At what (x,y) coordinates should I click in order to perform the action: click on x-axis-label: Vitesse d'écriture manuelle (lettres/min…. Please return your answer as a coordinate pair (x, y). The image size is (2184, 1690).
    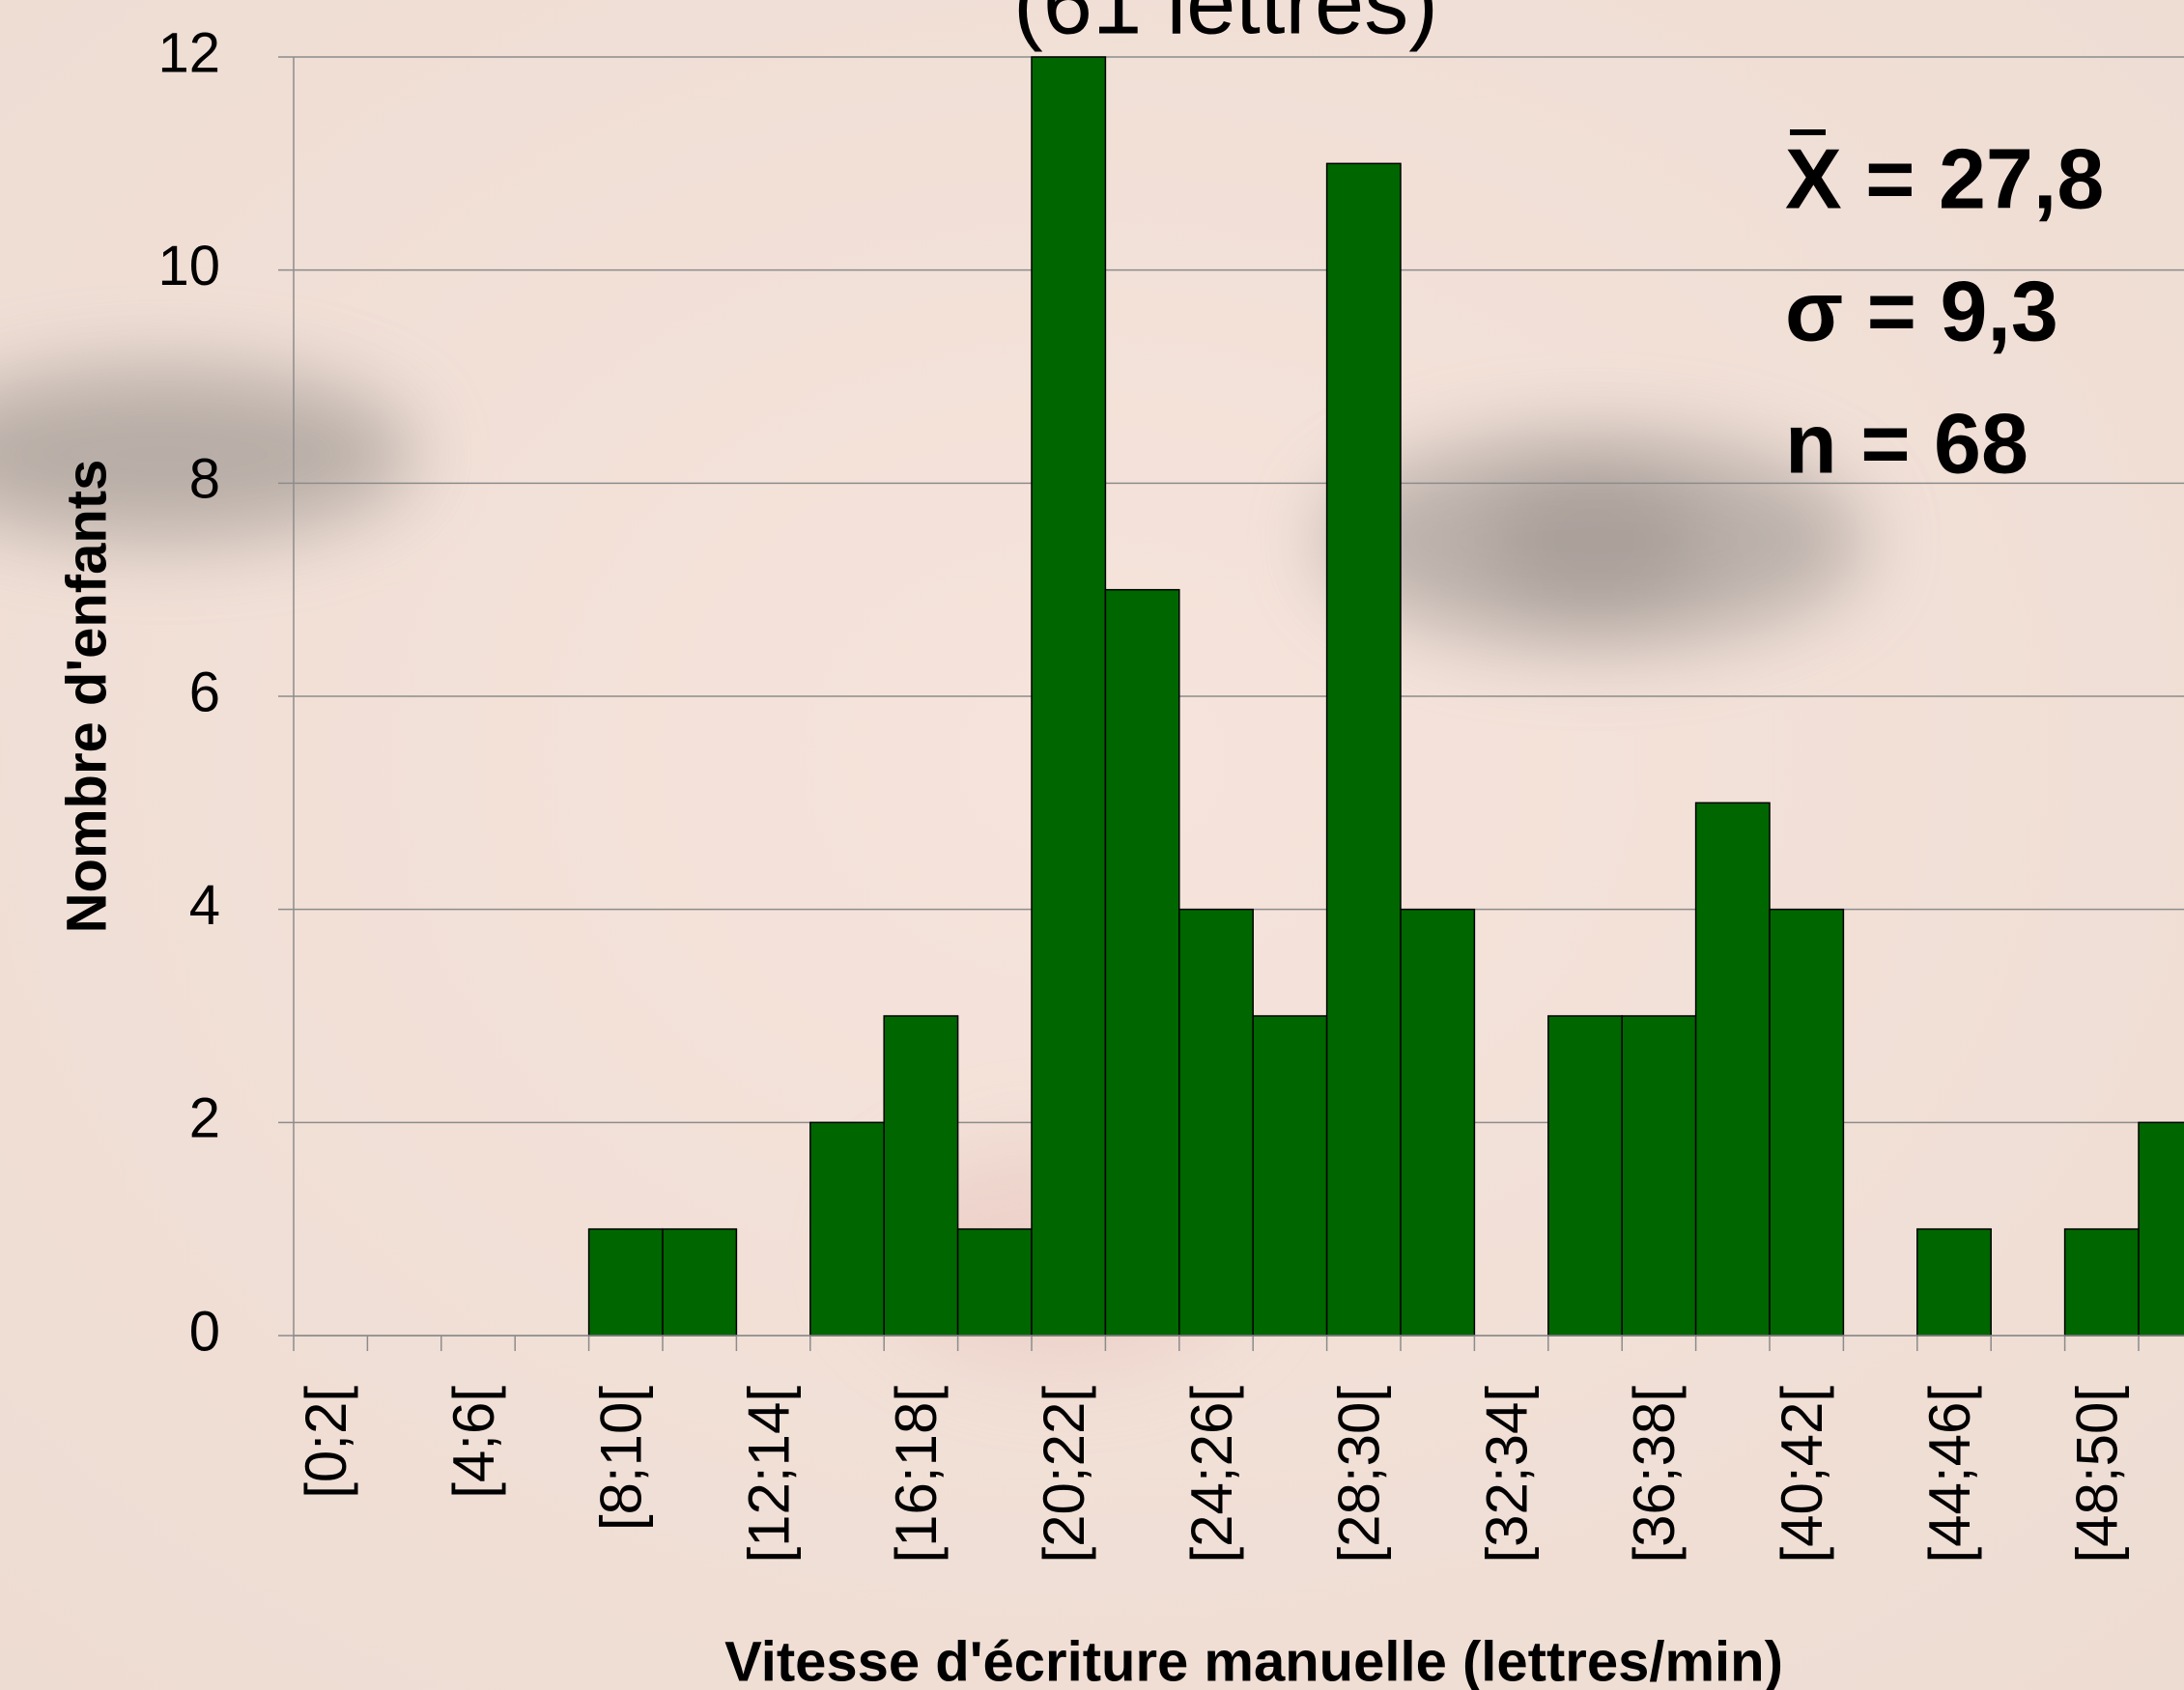
    Looking at the image, I should click on (1254, 1660).